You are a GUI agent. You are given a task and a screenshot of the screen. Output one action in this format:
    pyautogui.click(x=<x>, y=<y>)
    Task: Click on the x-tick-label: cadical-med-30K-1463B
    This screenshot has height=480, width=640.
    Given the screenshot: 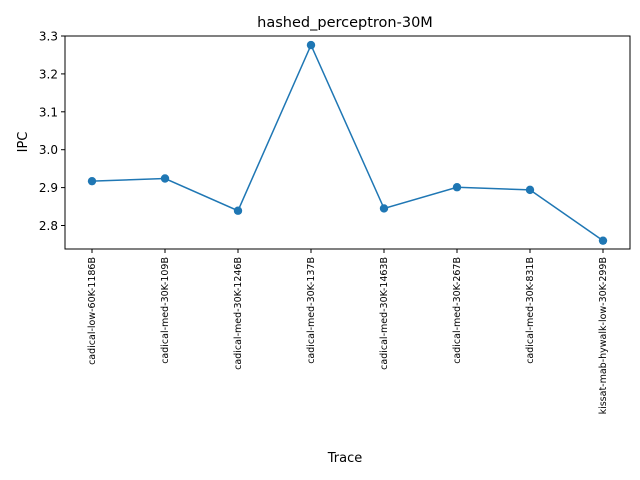 What is the action you would take?
    pyautogui.click(x=384, y=313)
    